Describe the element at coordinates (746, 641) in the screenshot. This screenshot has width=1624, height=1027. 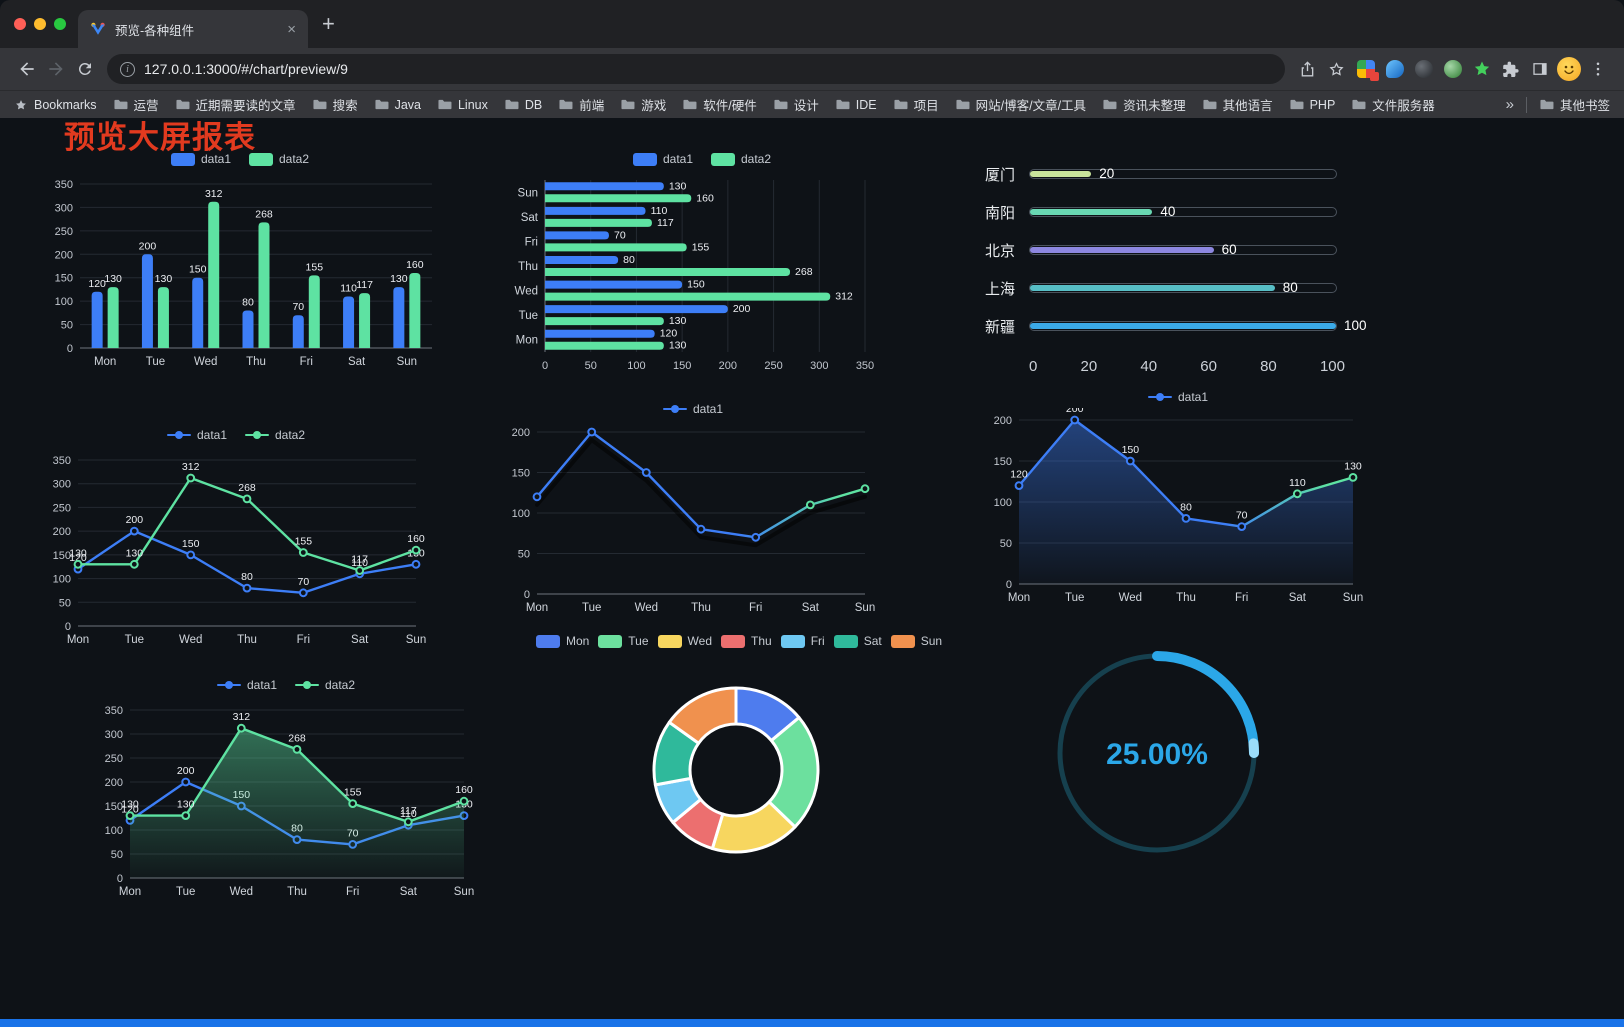
I see `legend-item: Thu` at that location.